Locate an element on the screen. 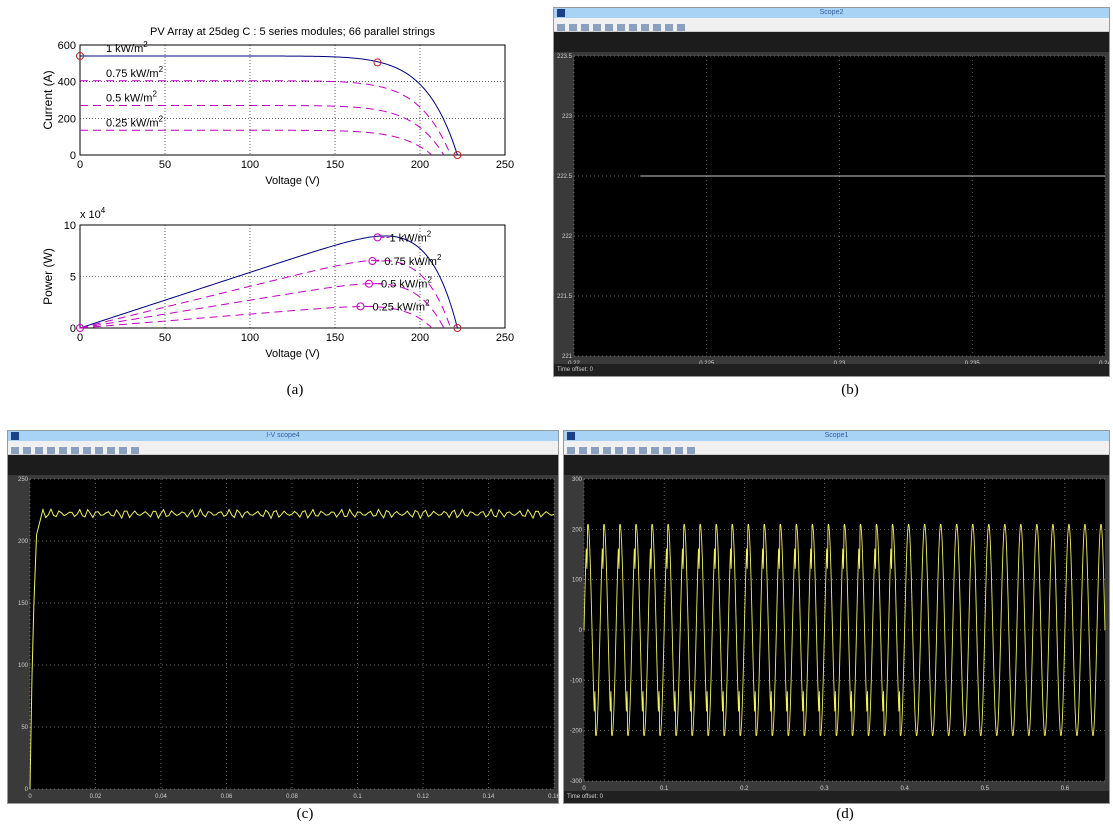 The height and width of the screenshot is (826, 1113). x-tick-label: 0.5 is located at coordinates (985, 788).